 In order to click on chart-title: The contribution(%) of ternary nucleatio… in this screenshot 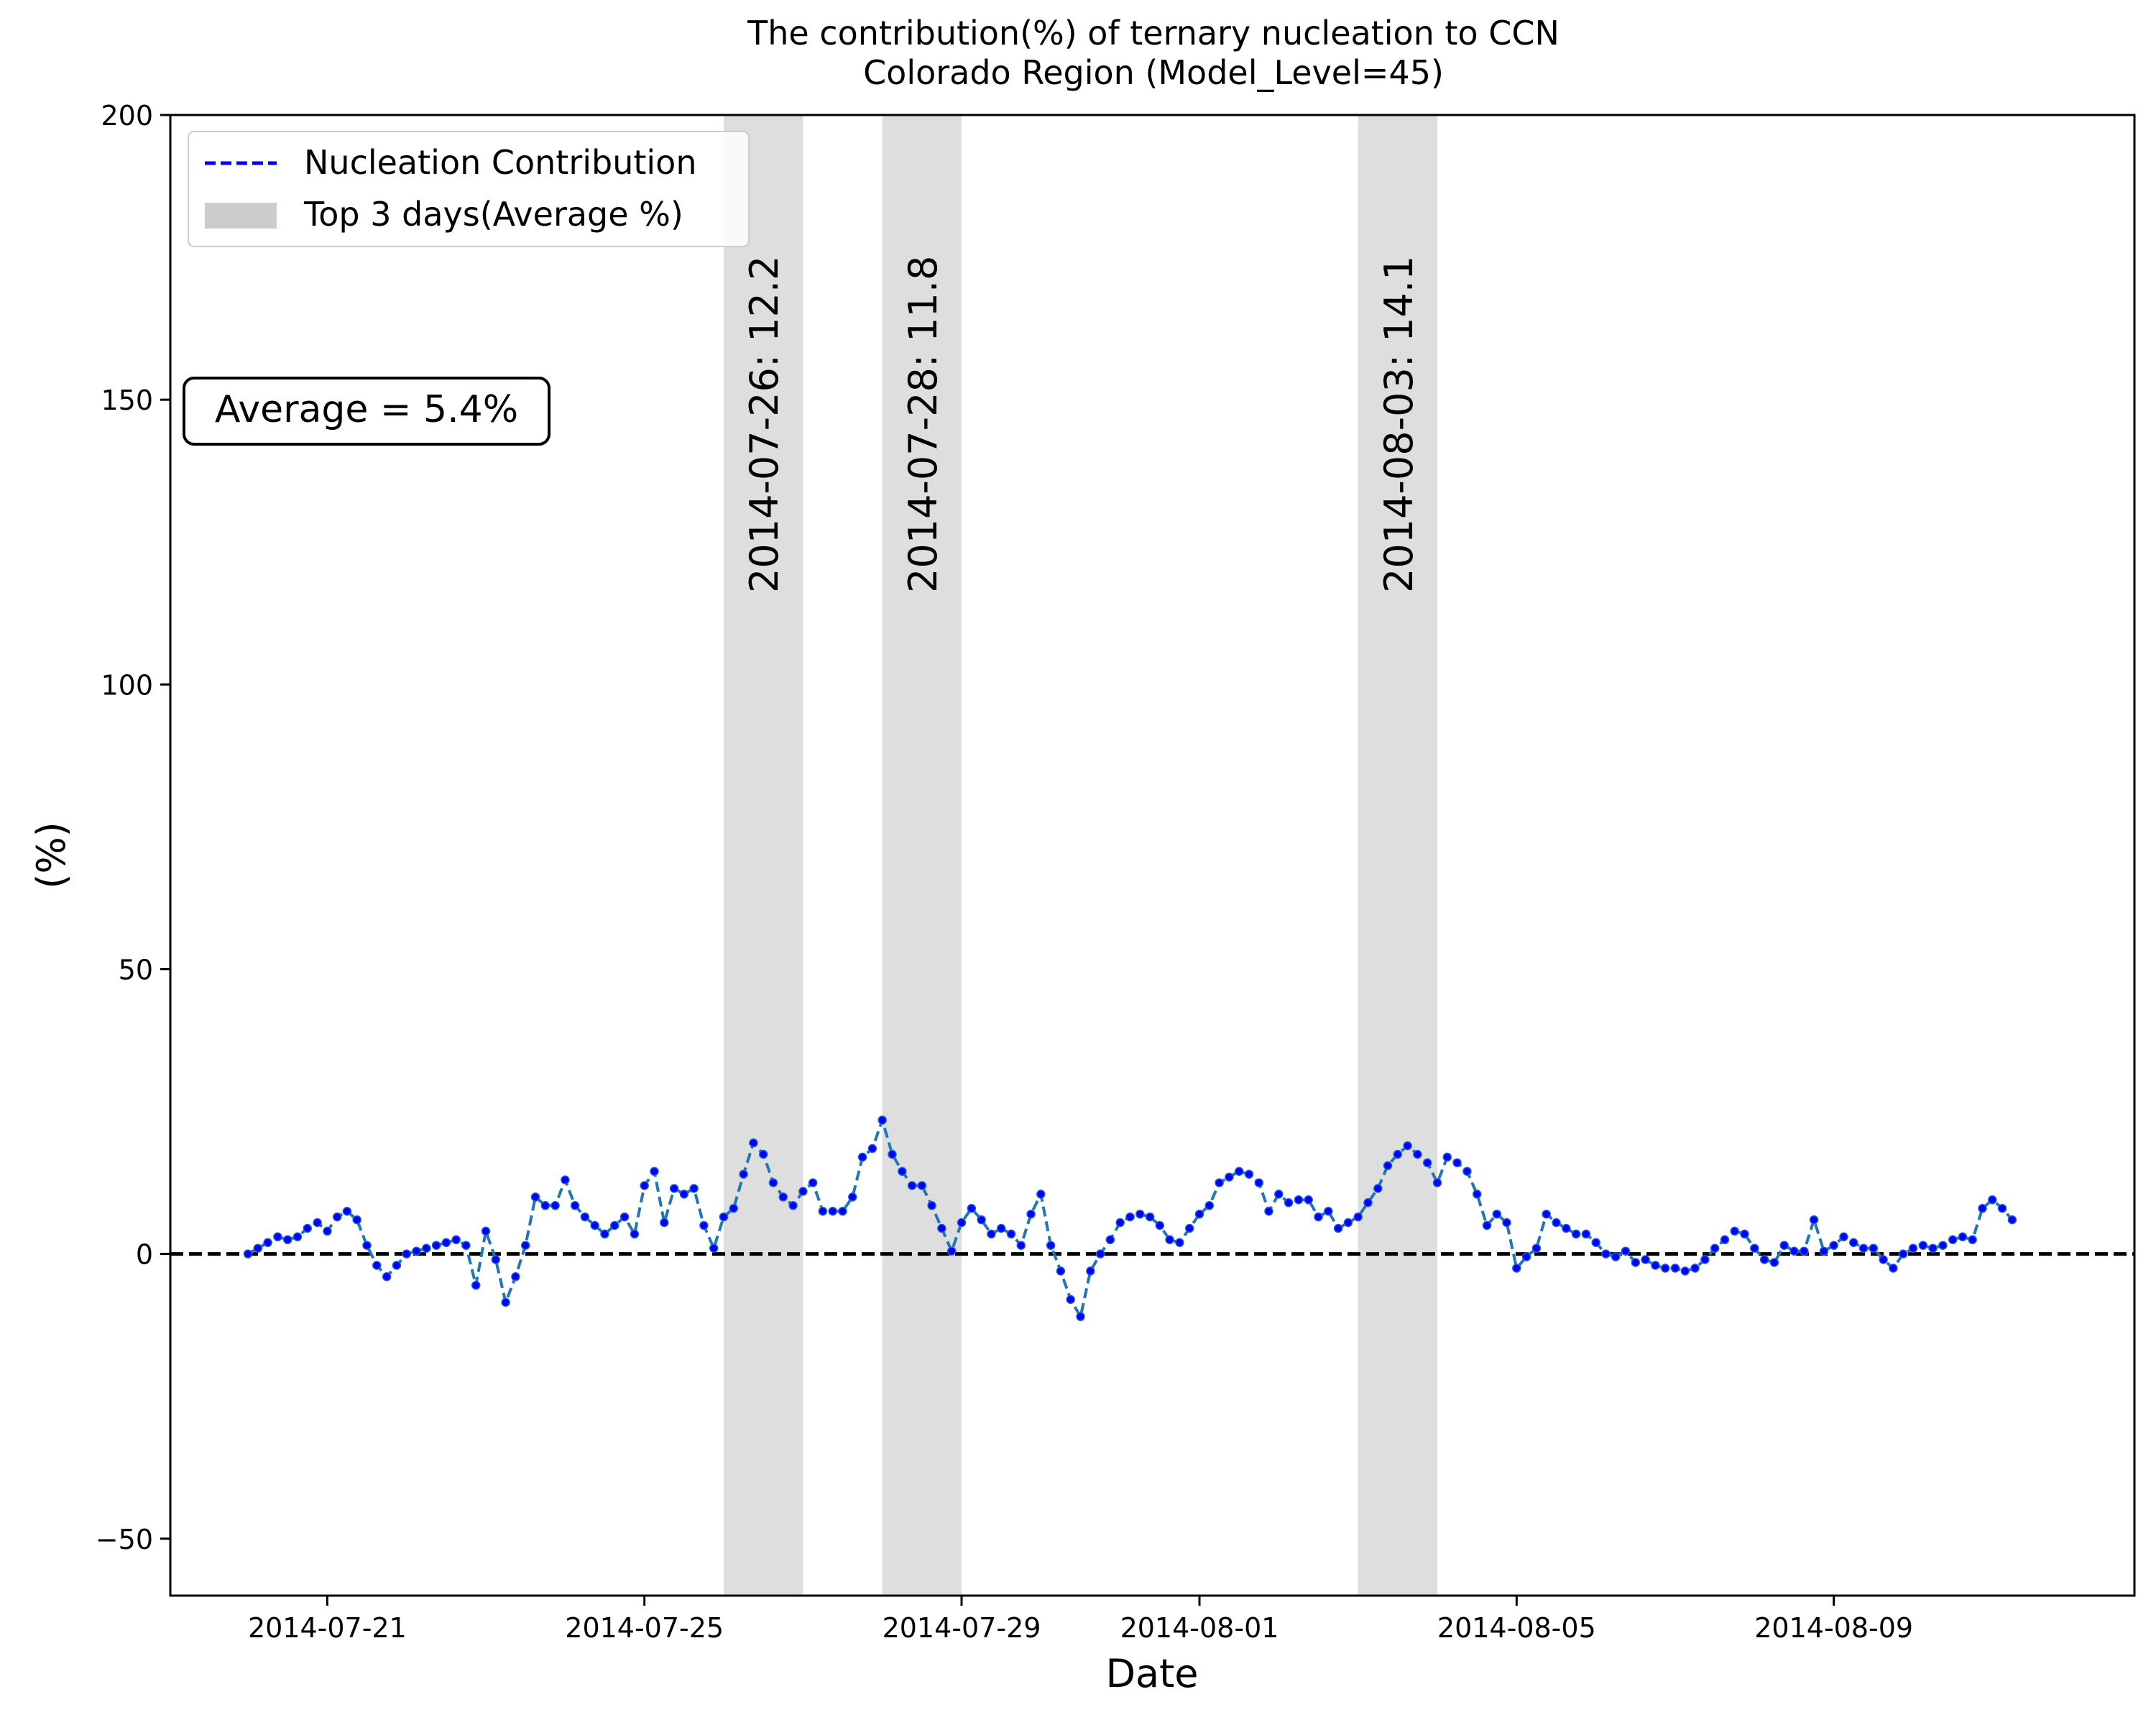, I will do `click(1153, 33)`.